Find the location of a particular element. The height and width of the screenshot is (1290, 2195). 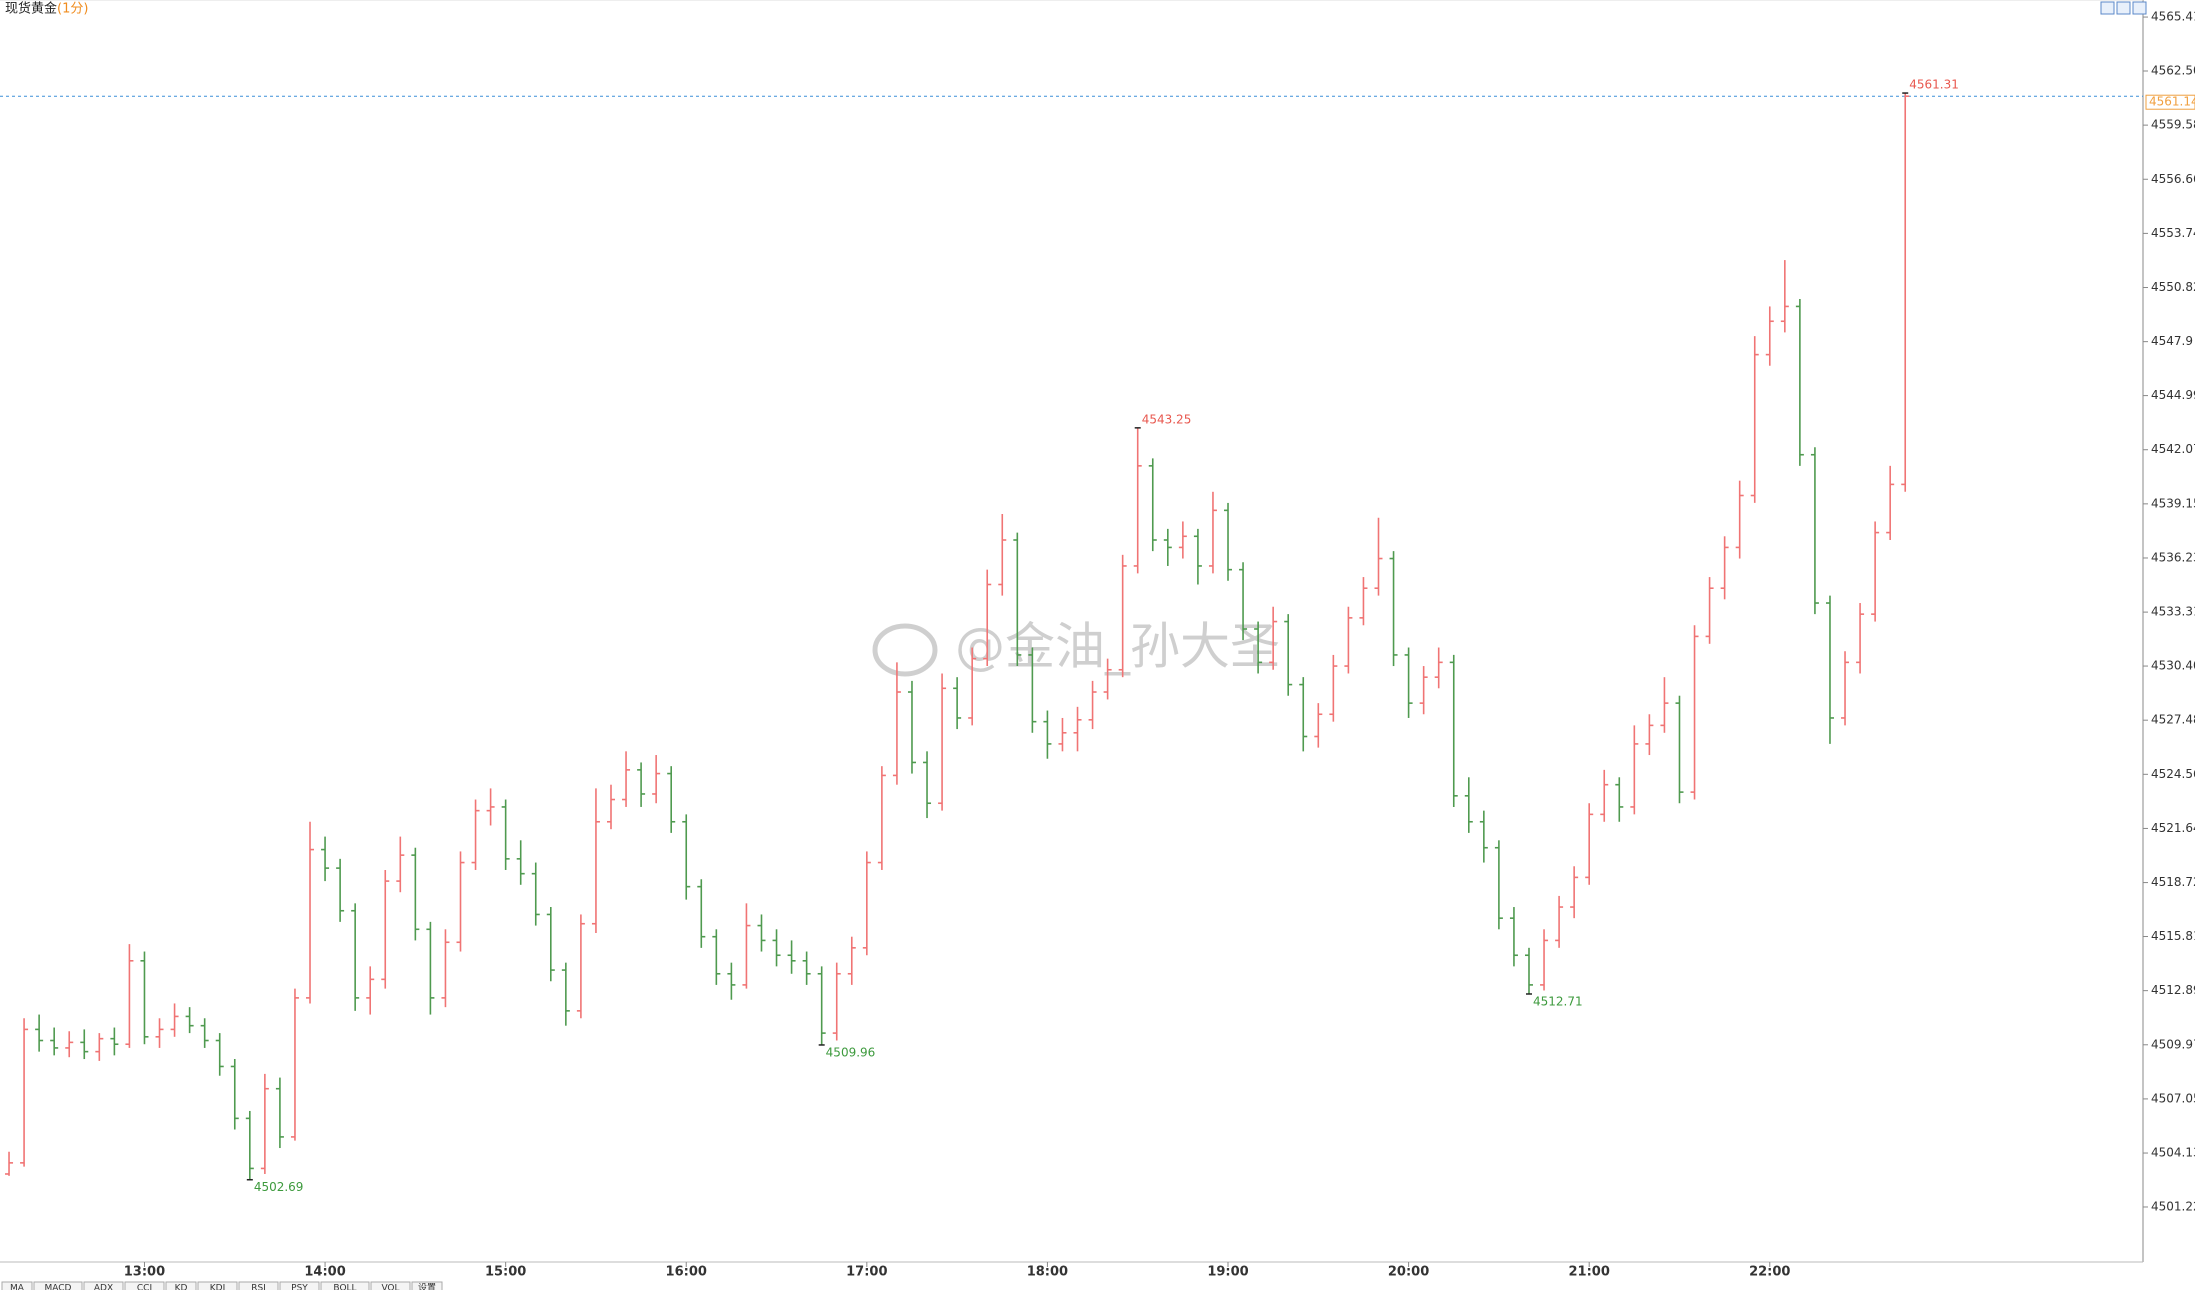

x-tick-label: 20:00 is located at coordinates (1408, 1272).